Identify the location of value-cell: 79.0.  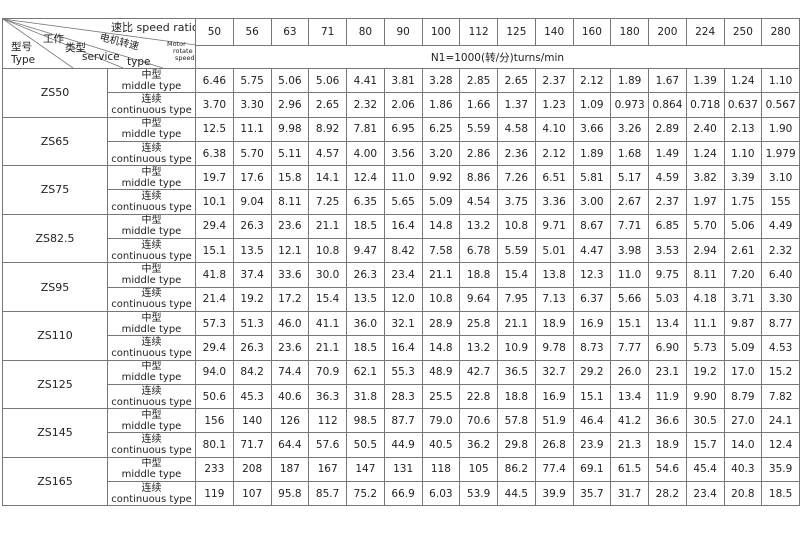
(441, 421).